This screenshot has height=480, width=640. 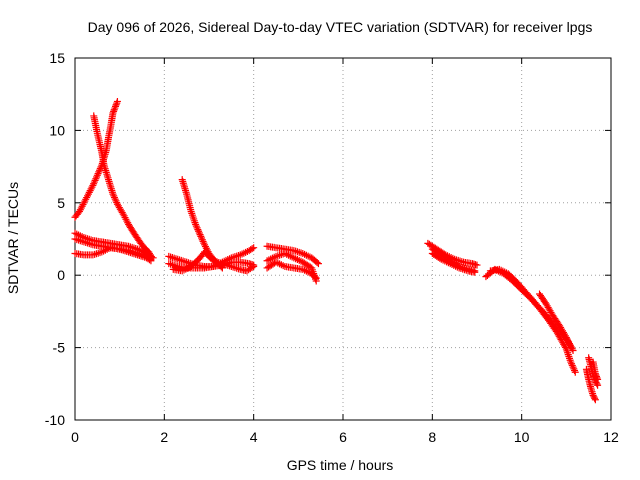 What do you see at coordinates (122, 186) in the screenshot?
I see `series-arc-1b` at bounding box center [122, 186].